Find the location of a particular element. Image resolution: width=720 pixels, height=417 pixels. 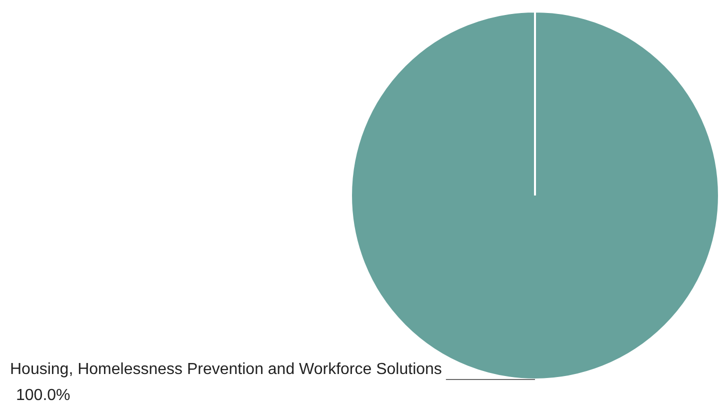

data-label: 100.0% is located at coordinates (43, 395).